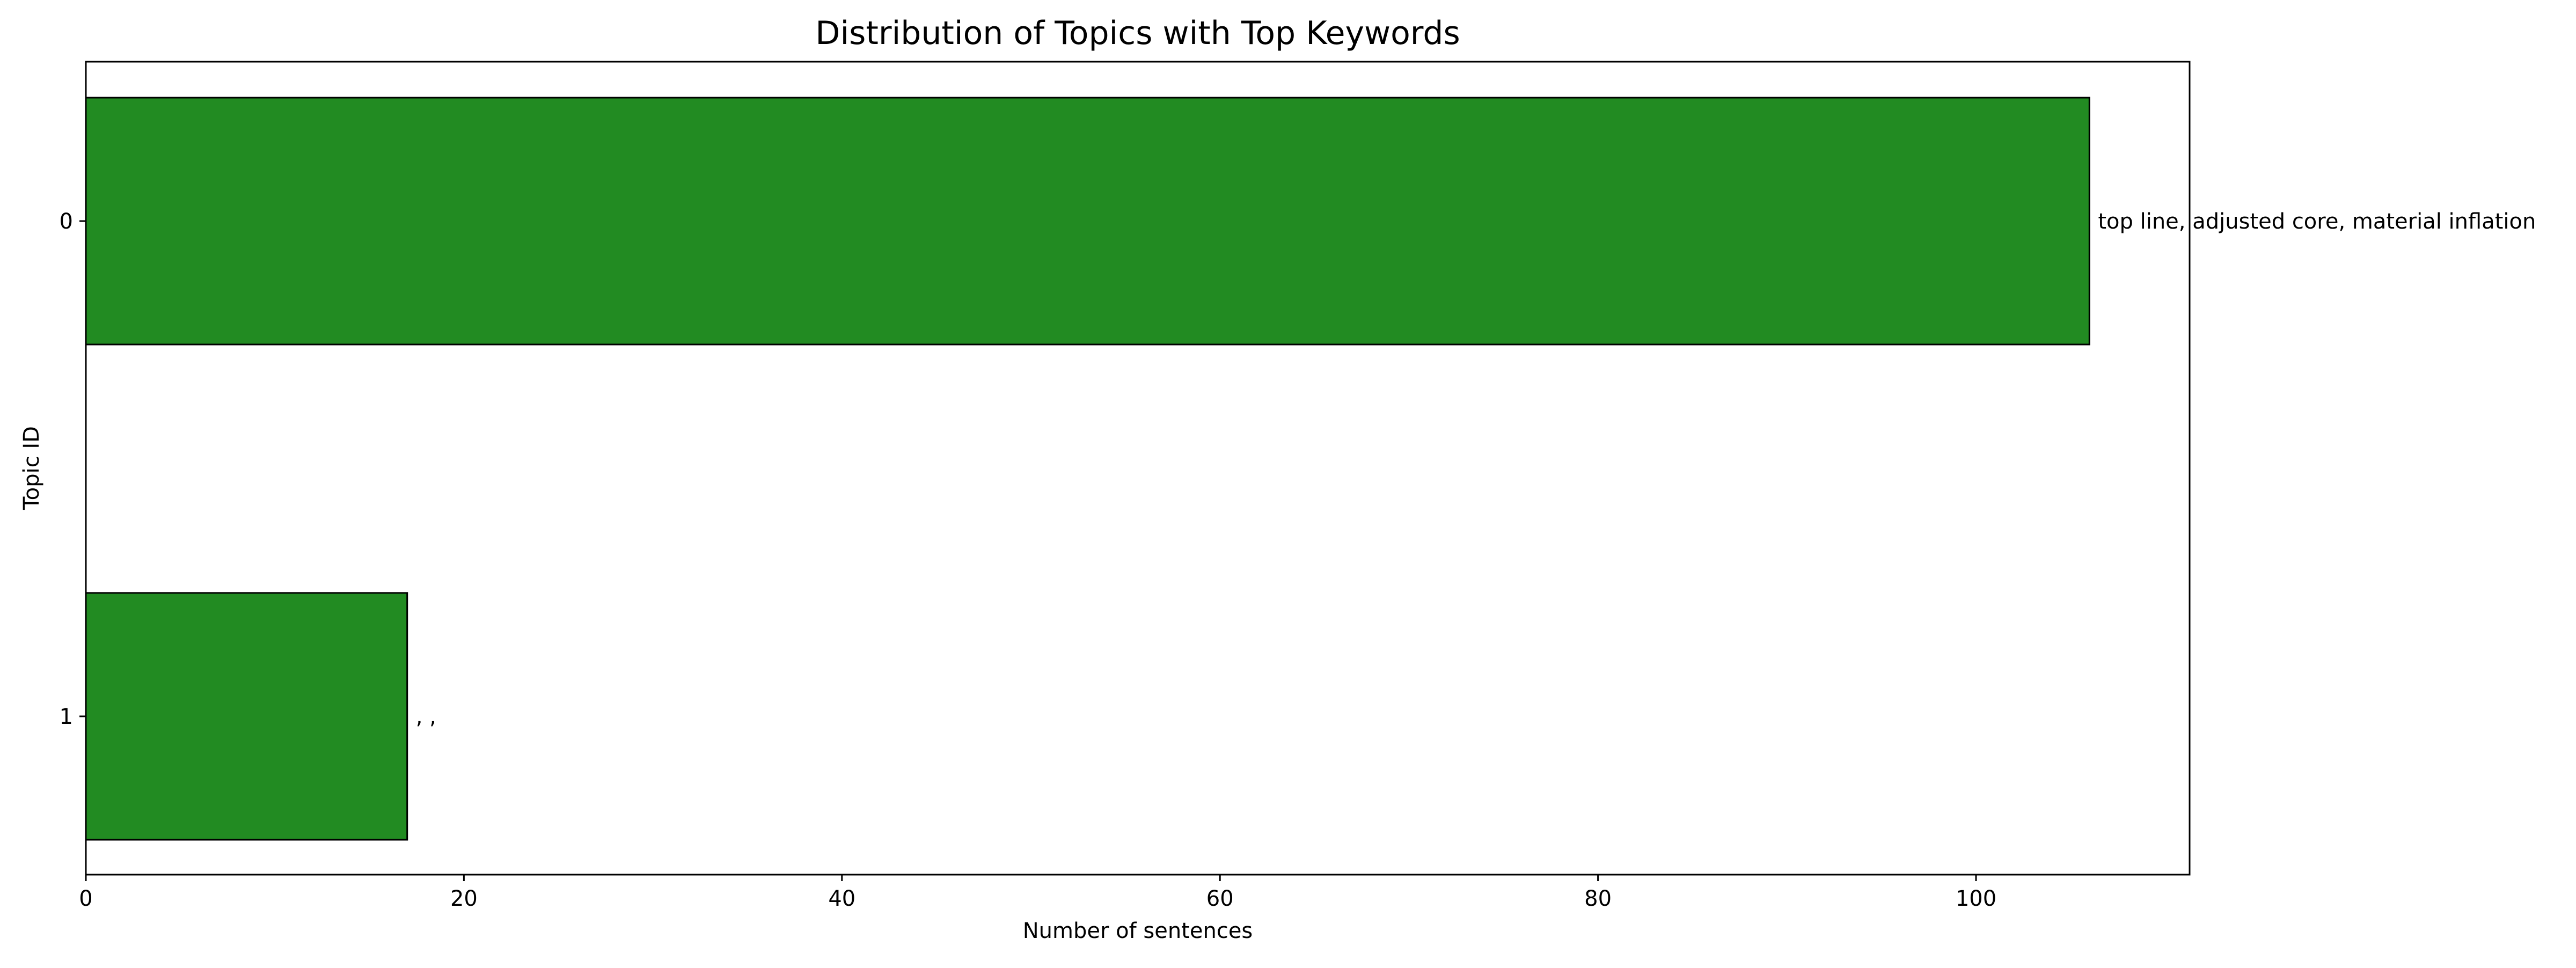 The width and height of the screenshot is (2576, 968). What do you see at coordinates (66, 717) in the screenshot?
I see `y-tick-label: 1` at bounding box center [66, 717].